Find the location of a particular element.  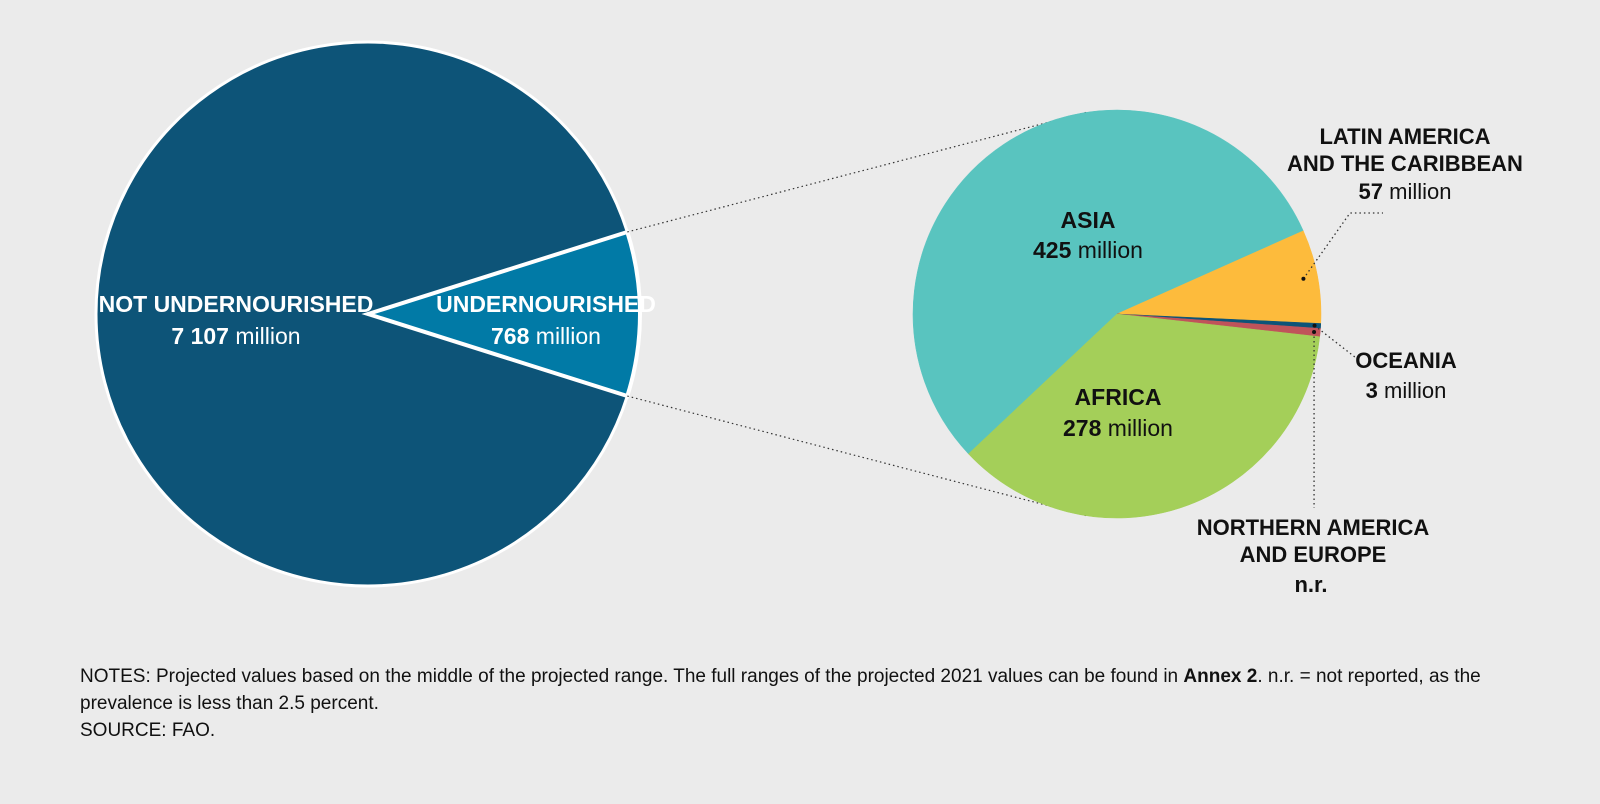

notes-annex-bold: Annex 2 is located at coordinates (1220, 676).